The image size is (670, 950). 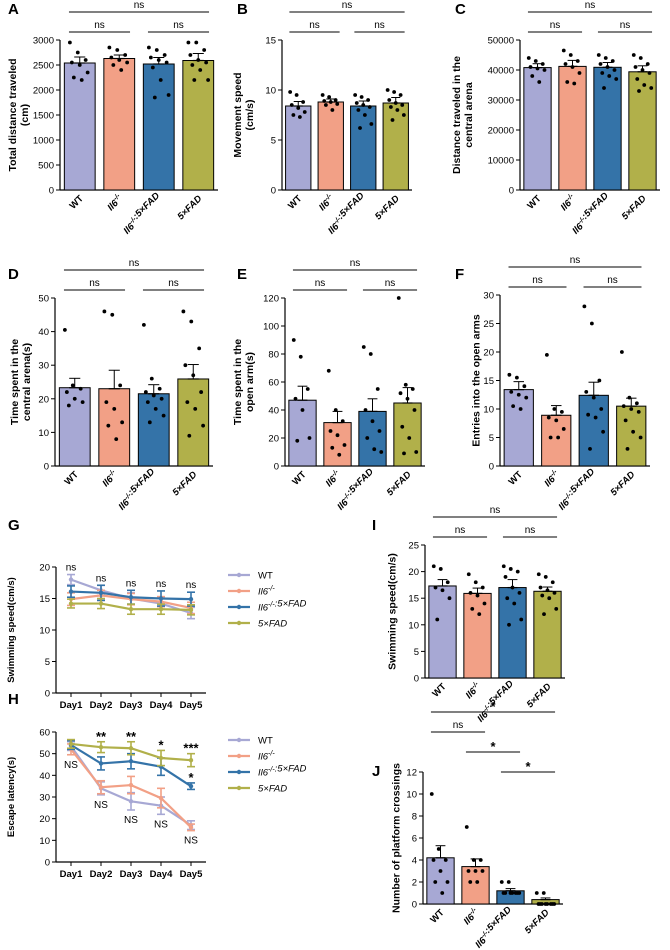 What do you see at coordinates (27, 382) in the screenshot?
I see `y-axis-label-line: central arena(s)` at bounding box center [27, 382].